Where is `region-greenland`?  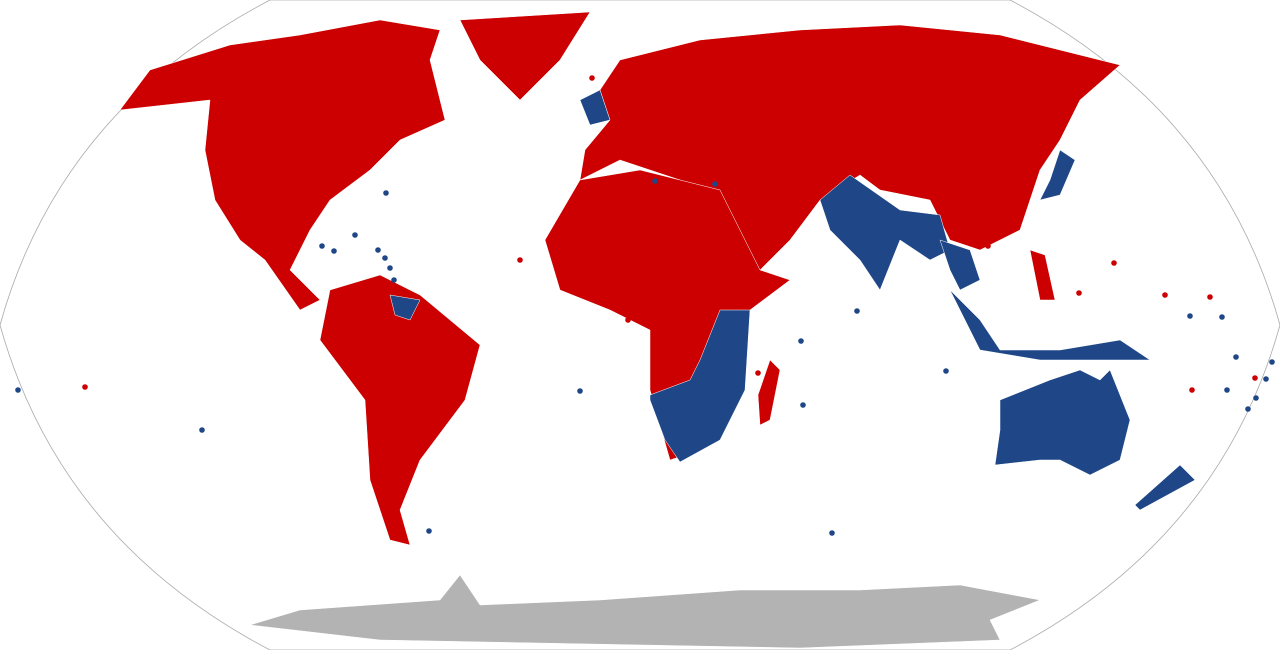
region-greenland is located at coordinates (525, 56).